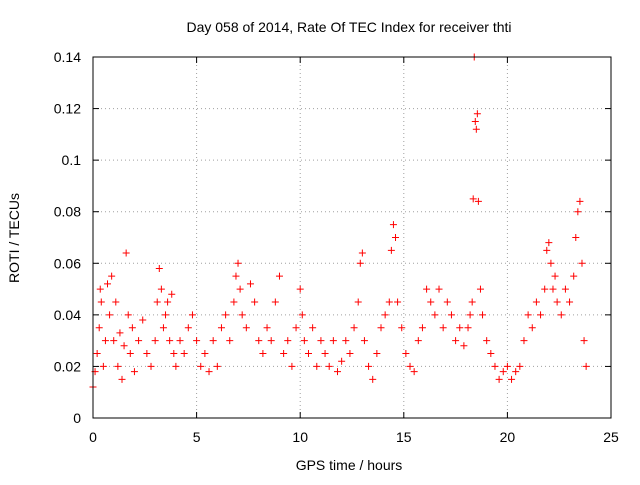 The image size is (640, 485). What do you see at coordinates (508, 437) in the screenshot?
I see `x-tick-label: 20` at bounding box center [508, 437].